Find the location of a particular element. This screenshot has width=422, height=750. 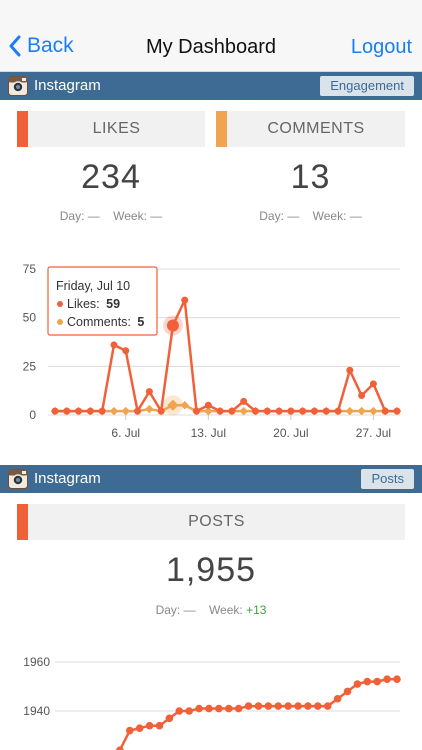

comments-tab: COMMENTS is located at coordinates (310, 129).